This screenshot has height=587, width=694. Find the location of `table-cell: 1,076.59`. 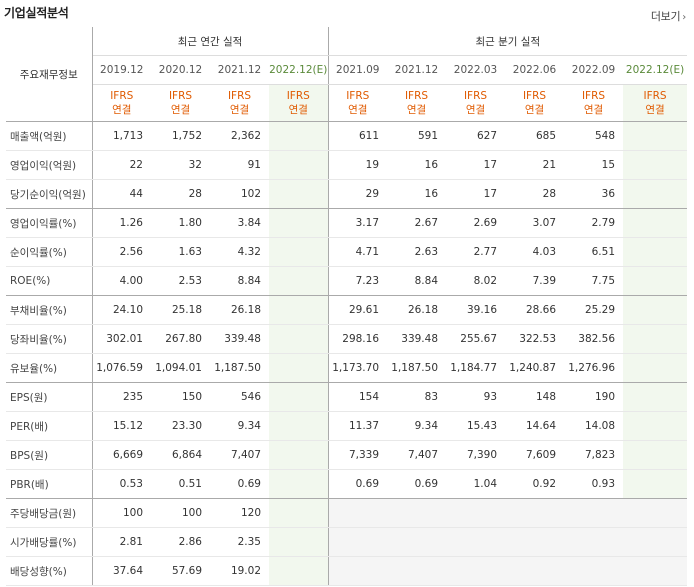

table-cell: 1,076.59 is located at coordinates (121, 368).